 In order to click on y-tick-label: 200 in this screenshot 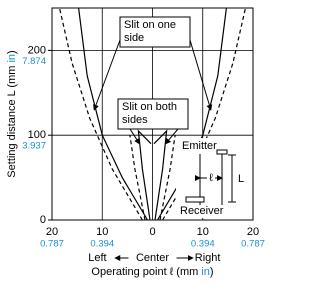, I will do `click(37, 50)`.